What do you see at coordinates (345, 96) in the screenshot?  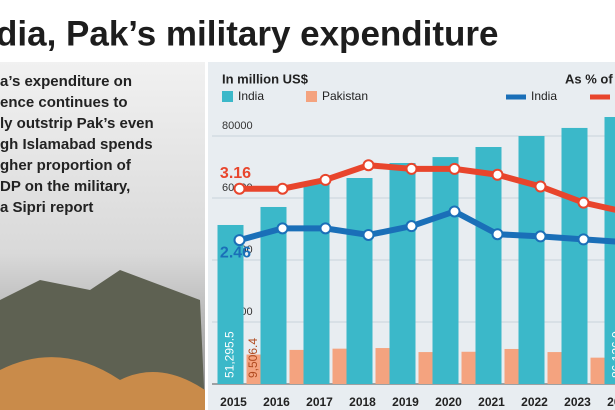 I see `legend-label: Pakistan` at bounding box center [345, 96].